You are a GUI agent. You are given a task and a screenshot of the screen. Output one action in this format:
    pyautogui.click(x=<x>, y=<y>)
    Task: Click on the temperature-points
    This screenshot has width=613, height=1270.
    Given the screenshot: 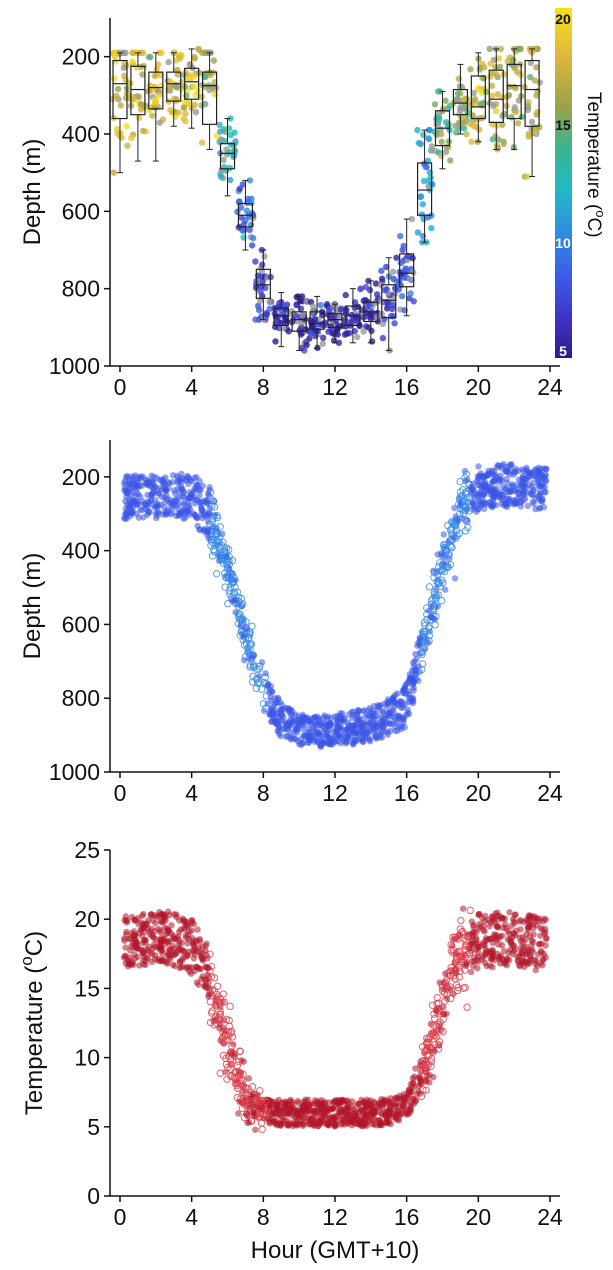 What is the action you would take?
    pyautogui.click(x=335, y=1019)
    